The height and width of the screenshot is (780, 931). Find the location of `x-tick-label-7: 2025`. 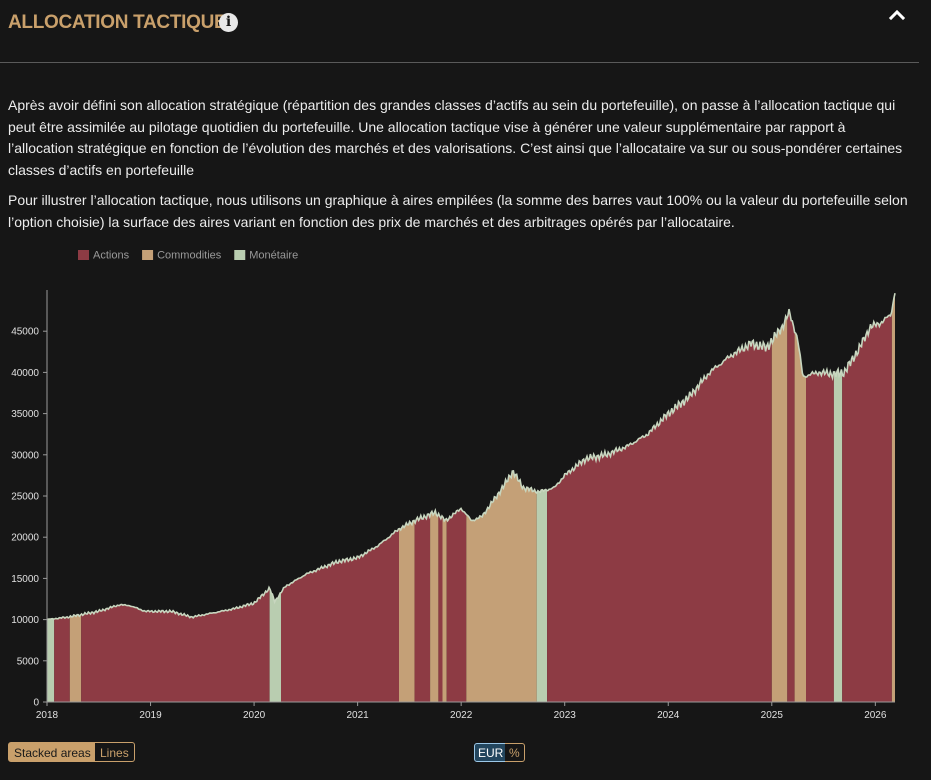

x-tick-label-7: 2025 is located at coordinates (772, 715).